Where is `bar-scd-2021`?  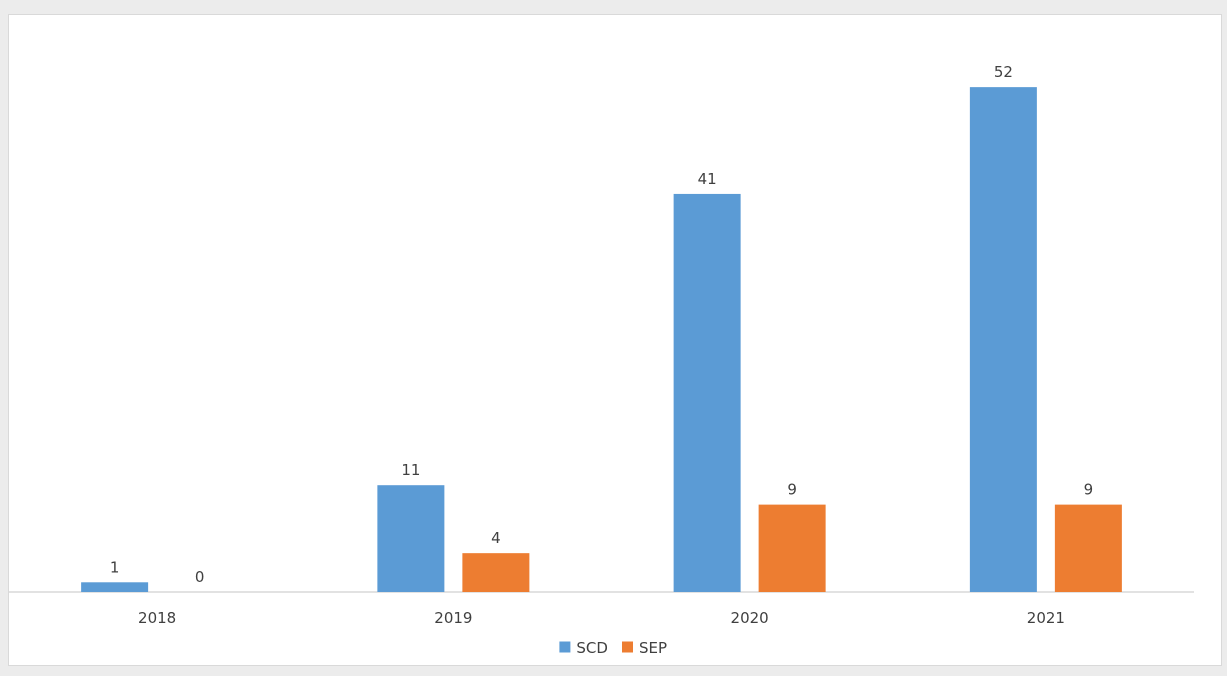 bar-scd-2021 is located at coordinates (1003, 340).